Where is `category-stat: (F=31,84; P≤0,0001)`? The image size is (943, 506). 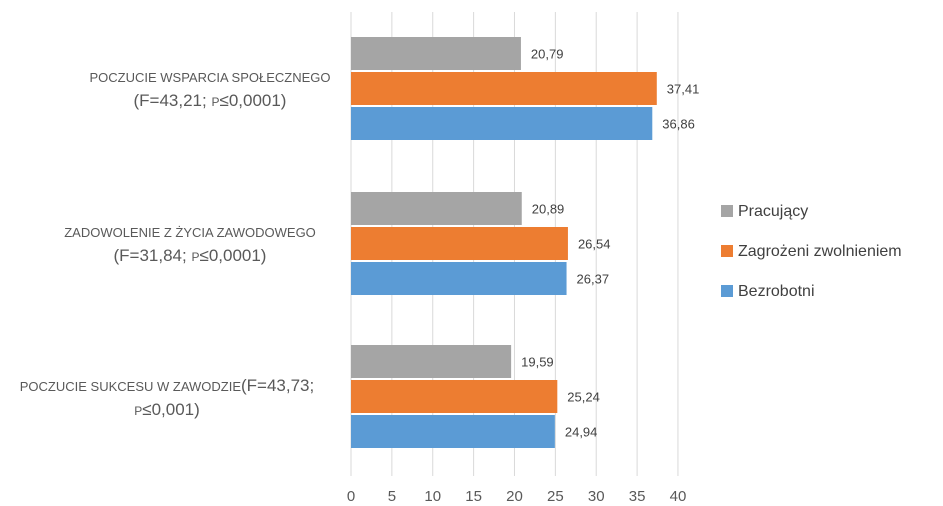
category-stat: (F=31,84; P≤0,0001) is located at coordinates (190, 255).